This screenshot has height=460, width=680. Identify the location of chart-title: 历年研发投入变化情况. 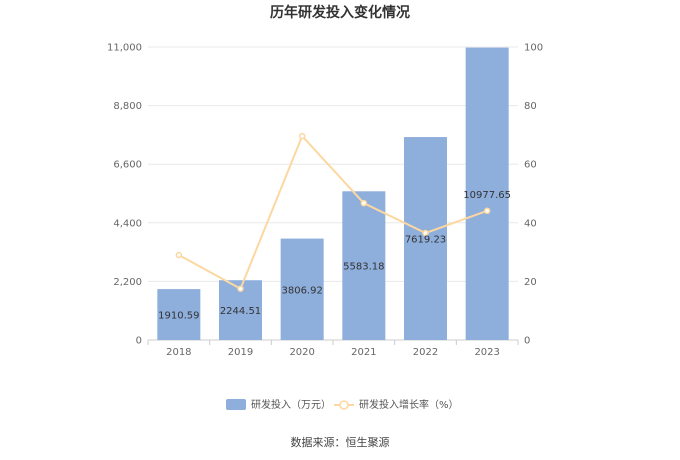
(340, 12).